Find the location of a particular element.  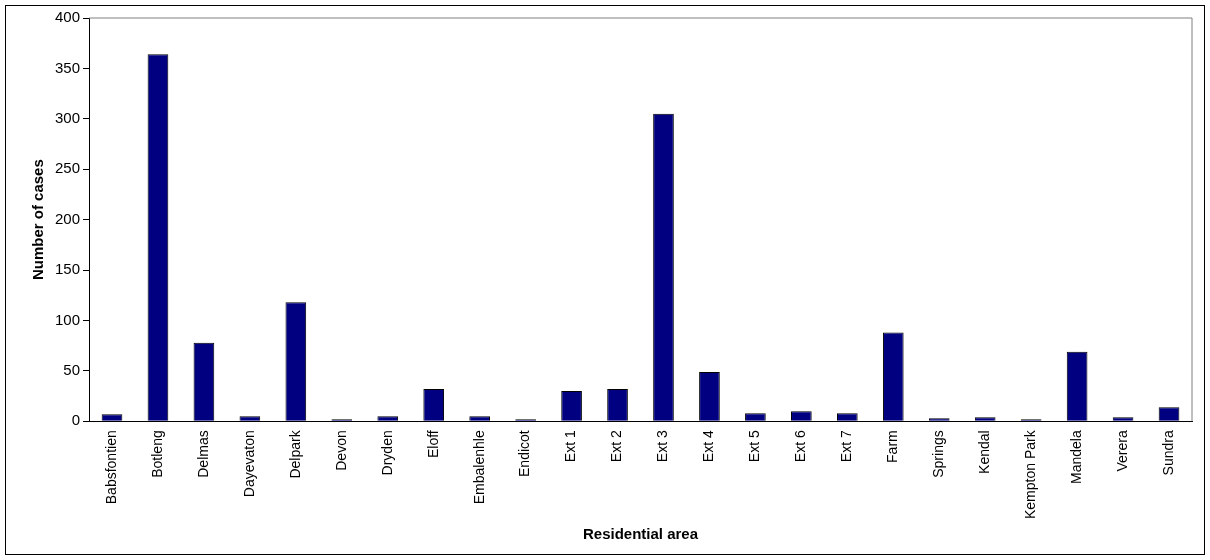

x-tick-label: Embalenhle is located at coordinates (478, 467).